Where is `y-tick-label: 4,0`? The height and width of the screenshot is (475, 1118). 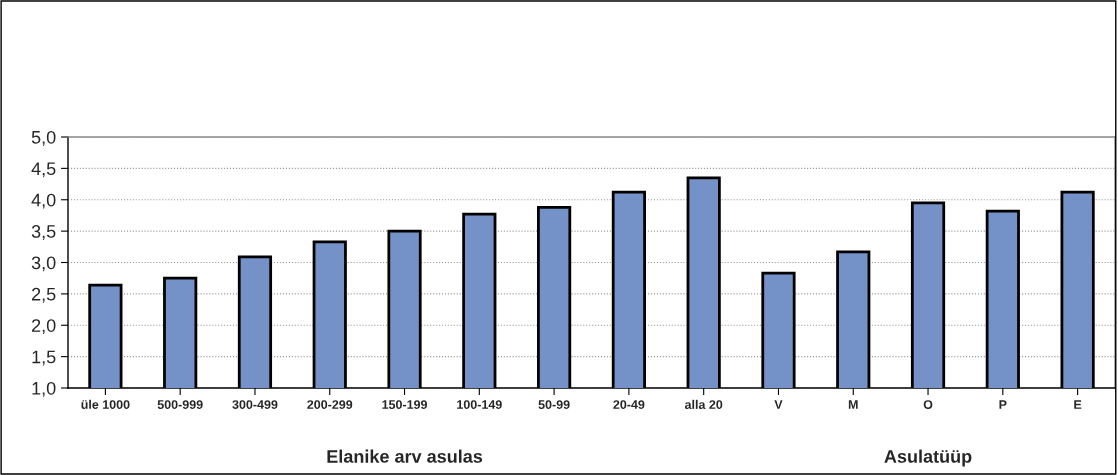 y-tick-label: 4,0 is located at coordinates (43, 201).